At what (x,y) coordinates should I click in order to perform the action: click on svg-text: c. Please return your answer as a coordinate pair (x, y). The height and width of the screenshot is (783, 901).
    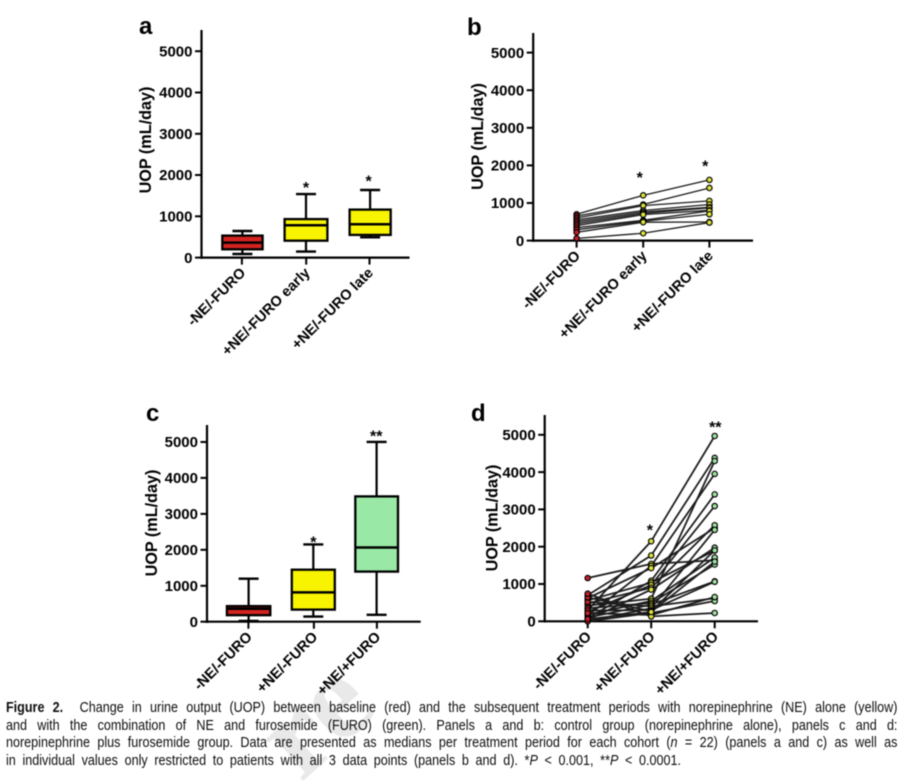
    Looking at the image, I should click on (152, 413).